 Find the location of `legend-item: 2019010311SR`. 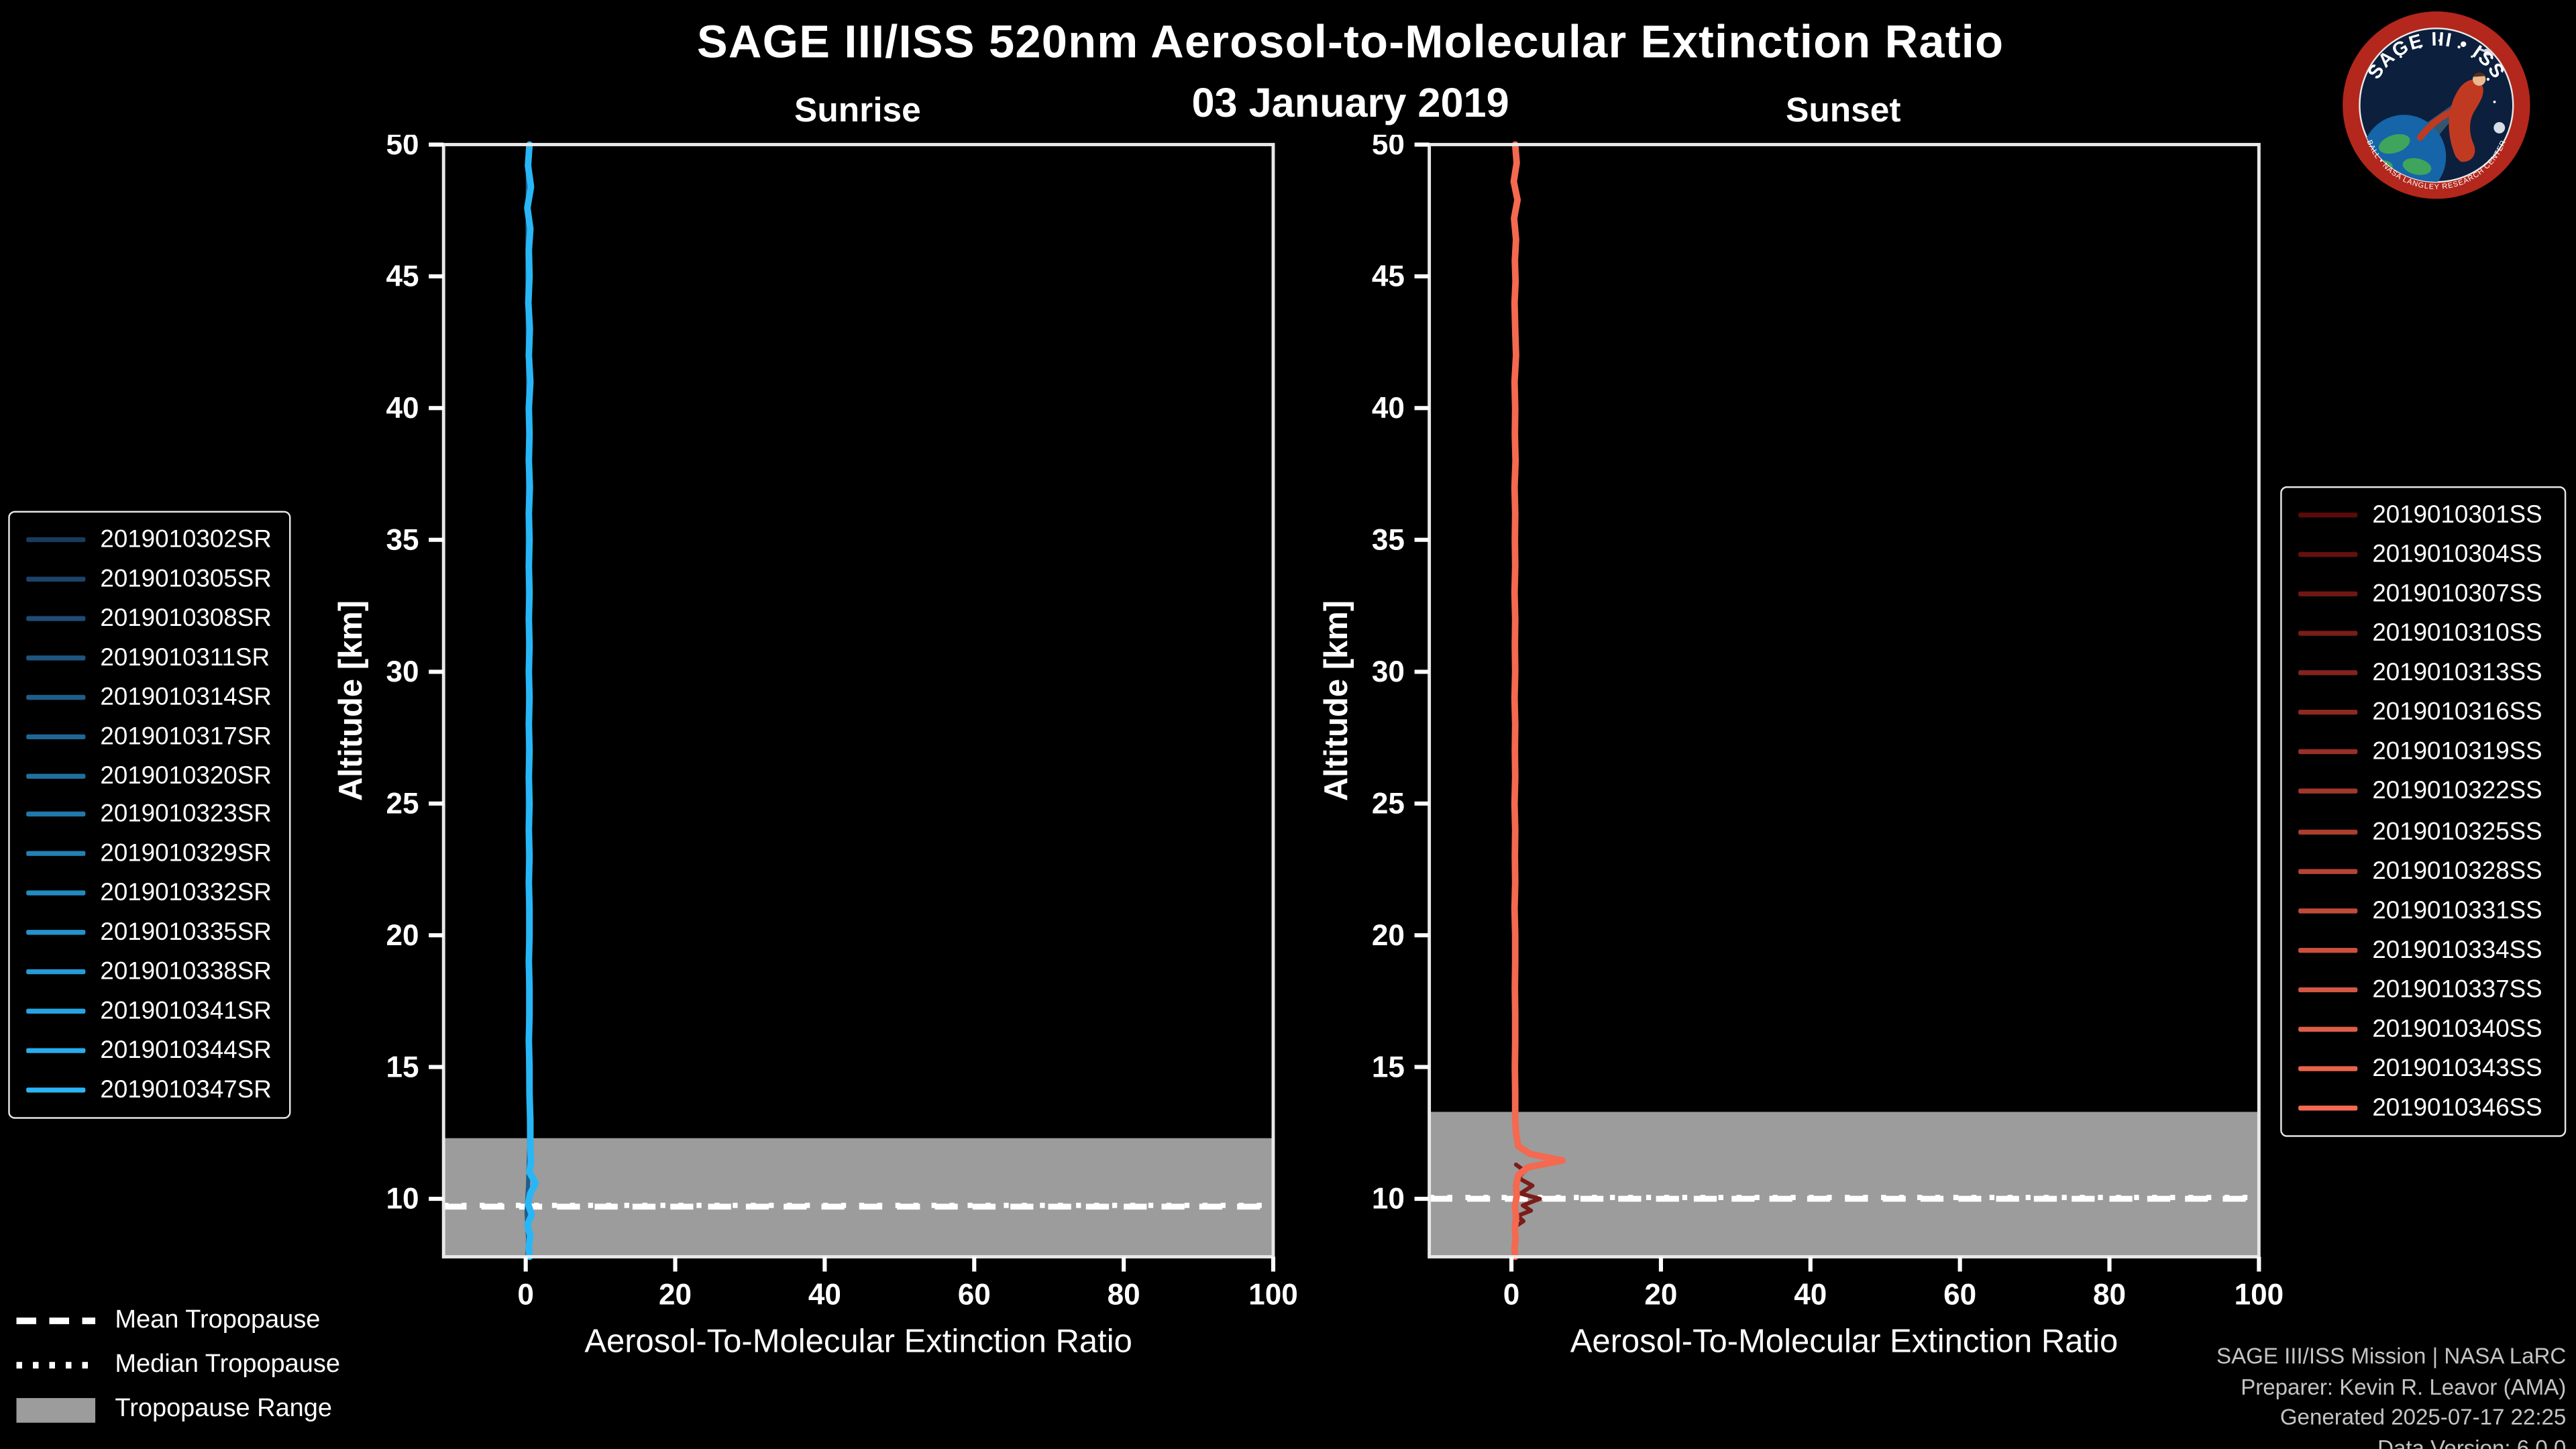

legend-item: 2019010311SR is located at coordinates (149, 657).